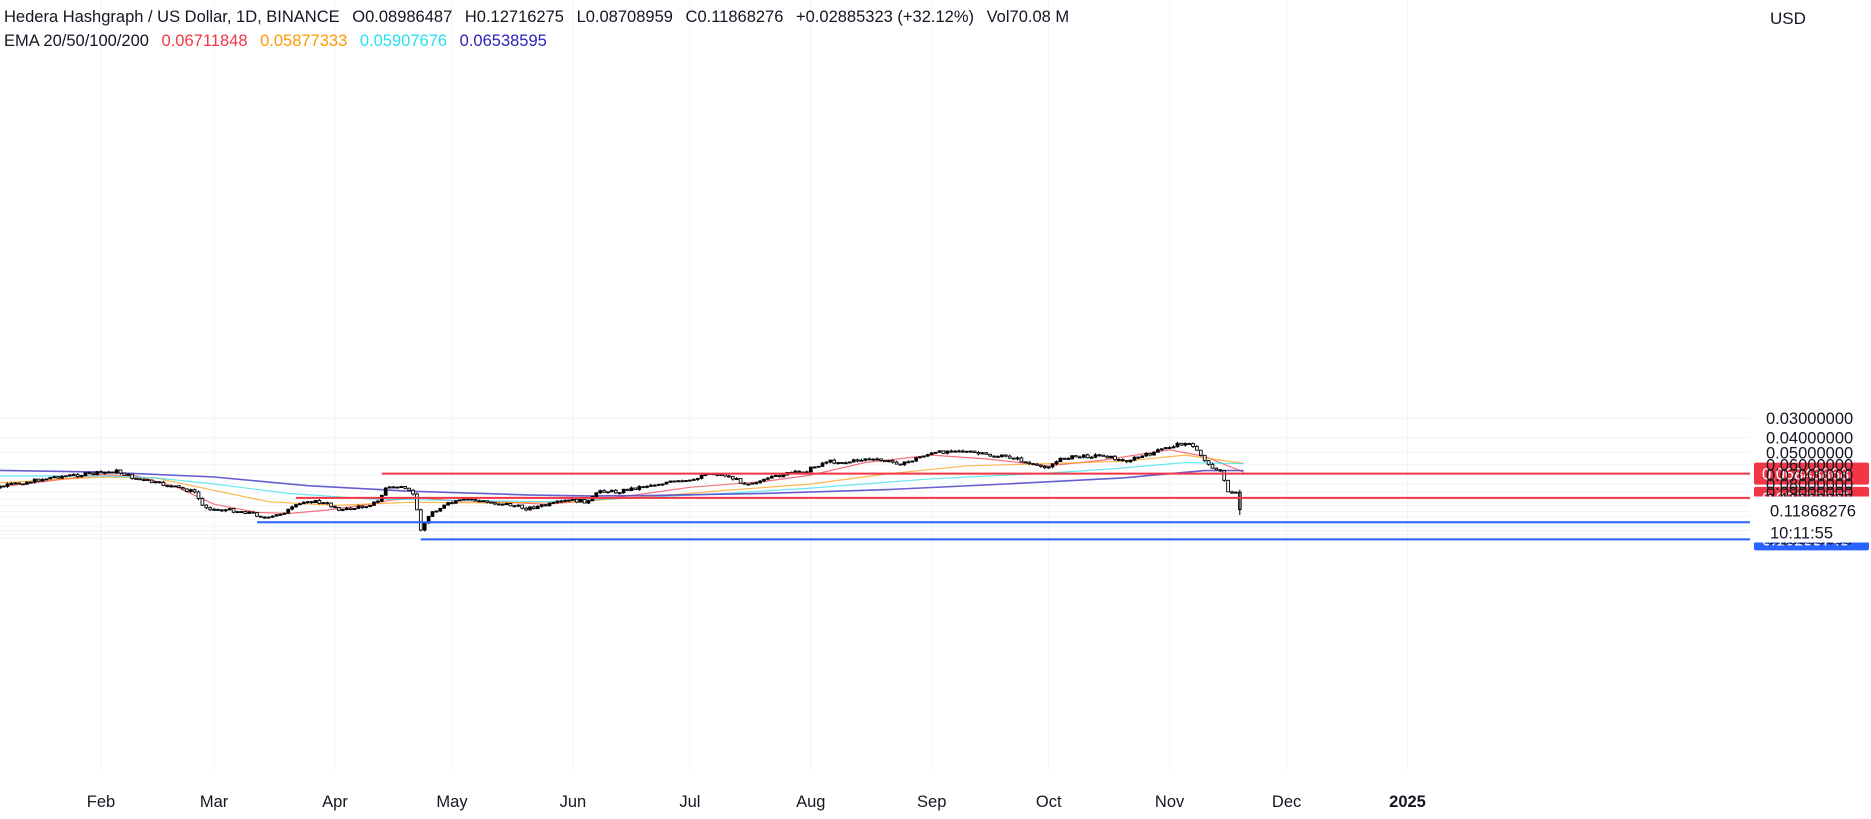  I want to click on ema-lines, so click(622, 482).